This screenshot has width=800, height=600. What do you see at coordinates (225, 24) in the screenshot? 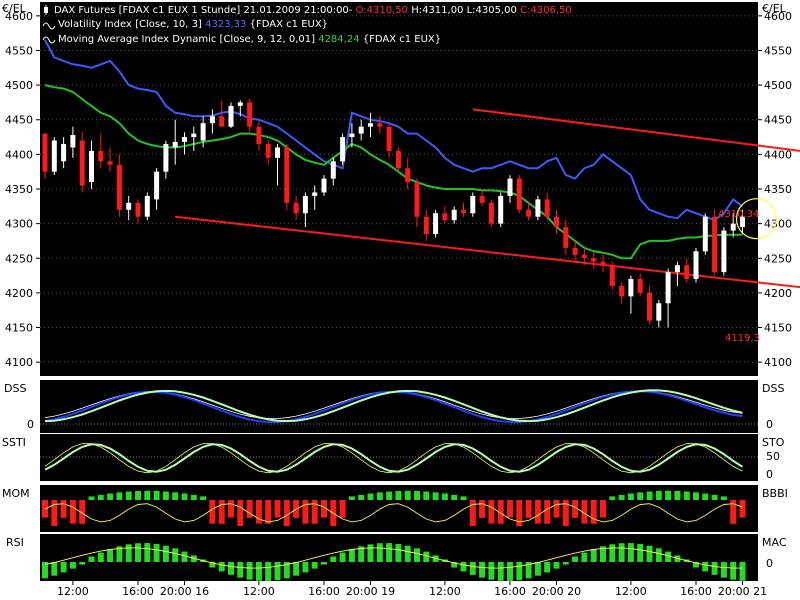
I see `legend-value-1-0: 4323,33` at bounding box center [225, 24].